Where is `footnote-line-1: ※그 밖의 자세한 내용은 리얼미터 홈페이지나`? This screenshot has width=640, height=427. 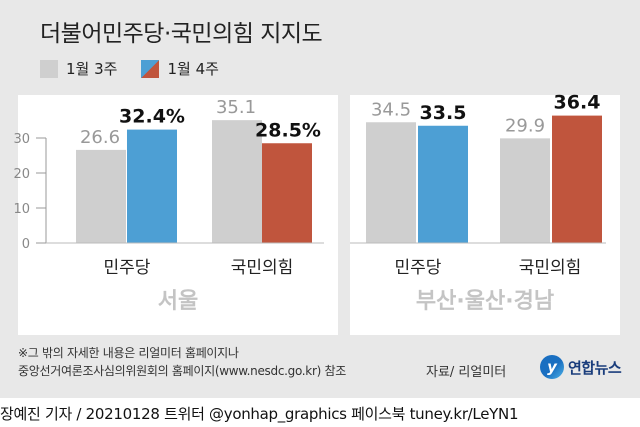
footnote-line-1: ※그 밖의 자세한 내용은 리얼미터 홈페이지나 is located at coordinates (128, 353).